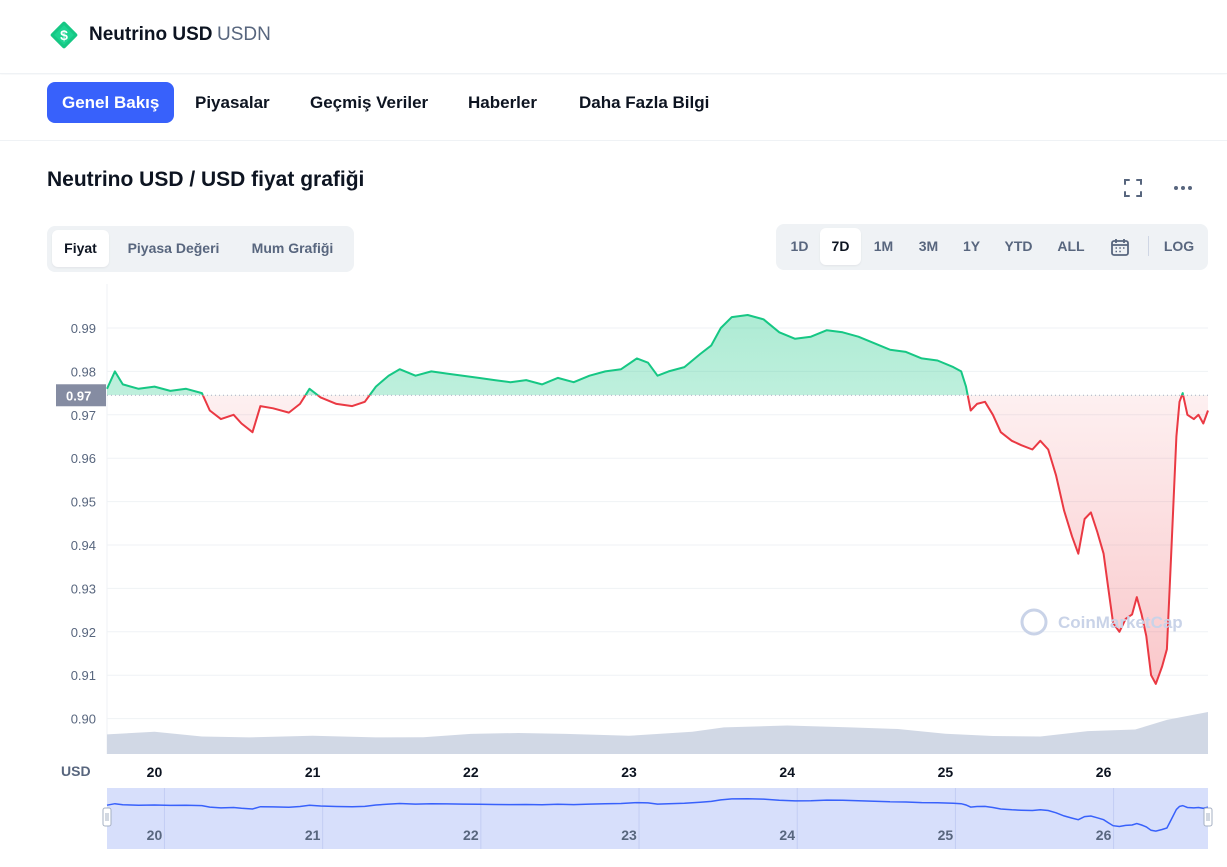  Describe the element at coordinates (206, 179) in the screenshot. I see `chart-title: Neutrino USD / USD fiyat grafiği` at that location.